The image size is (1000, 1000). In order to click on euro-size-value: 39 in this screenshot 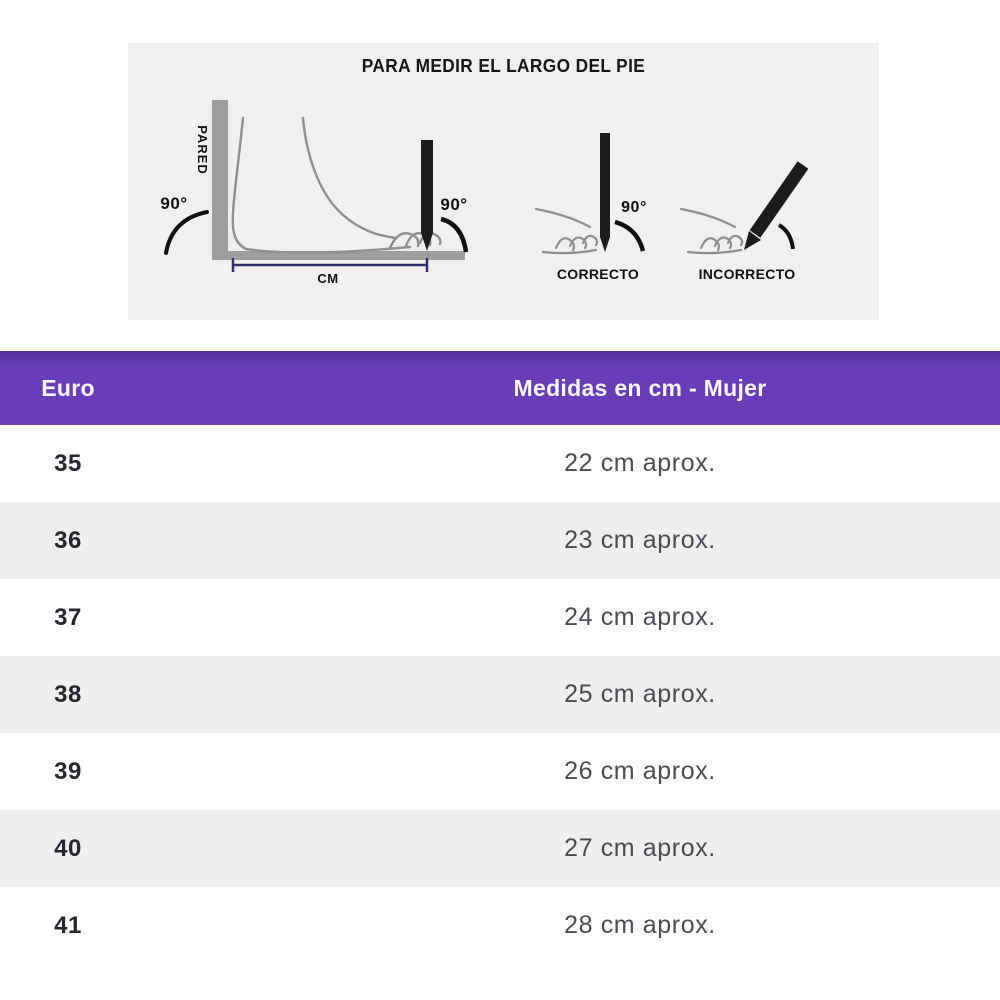, I will do `click(68, 771)`.